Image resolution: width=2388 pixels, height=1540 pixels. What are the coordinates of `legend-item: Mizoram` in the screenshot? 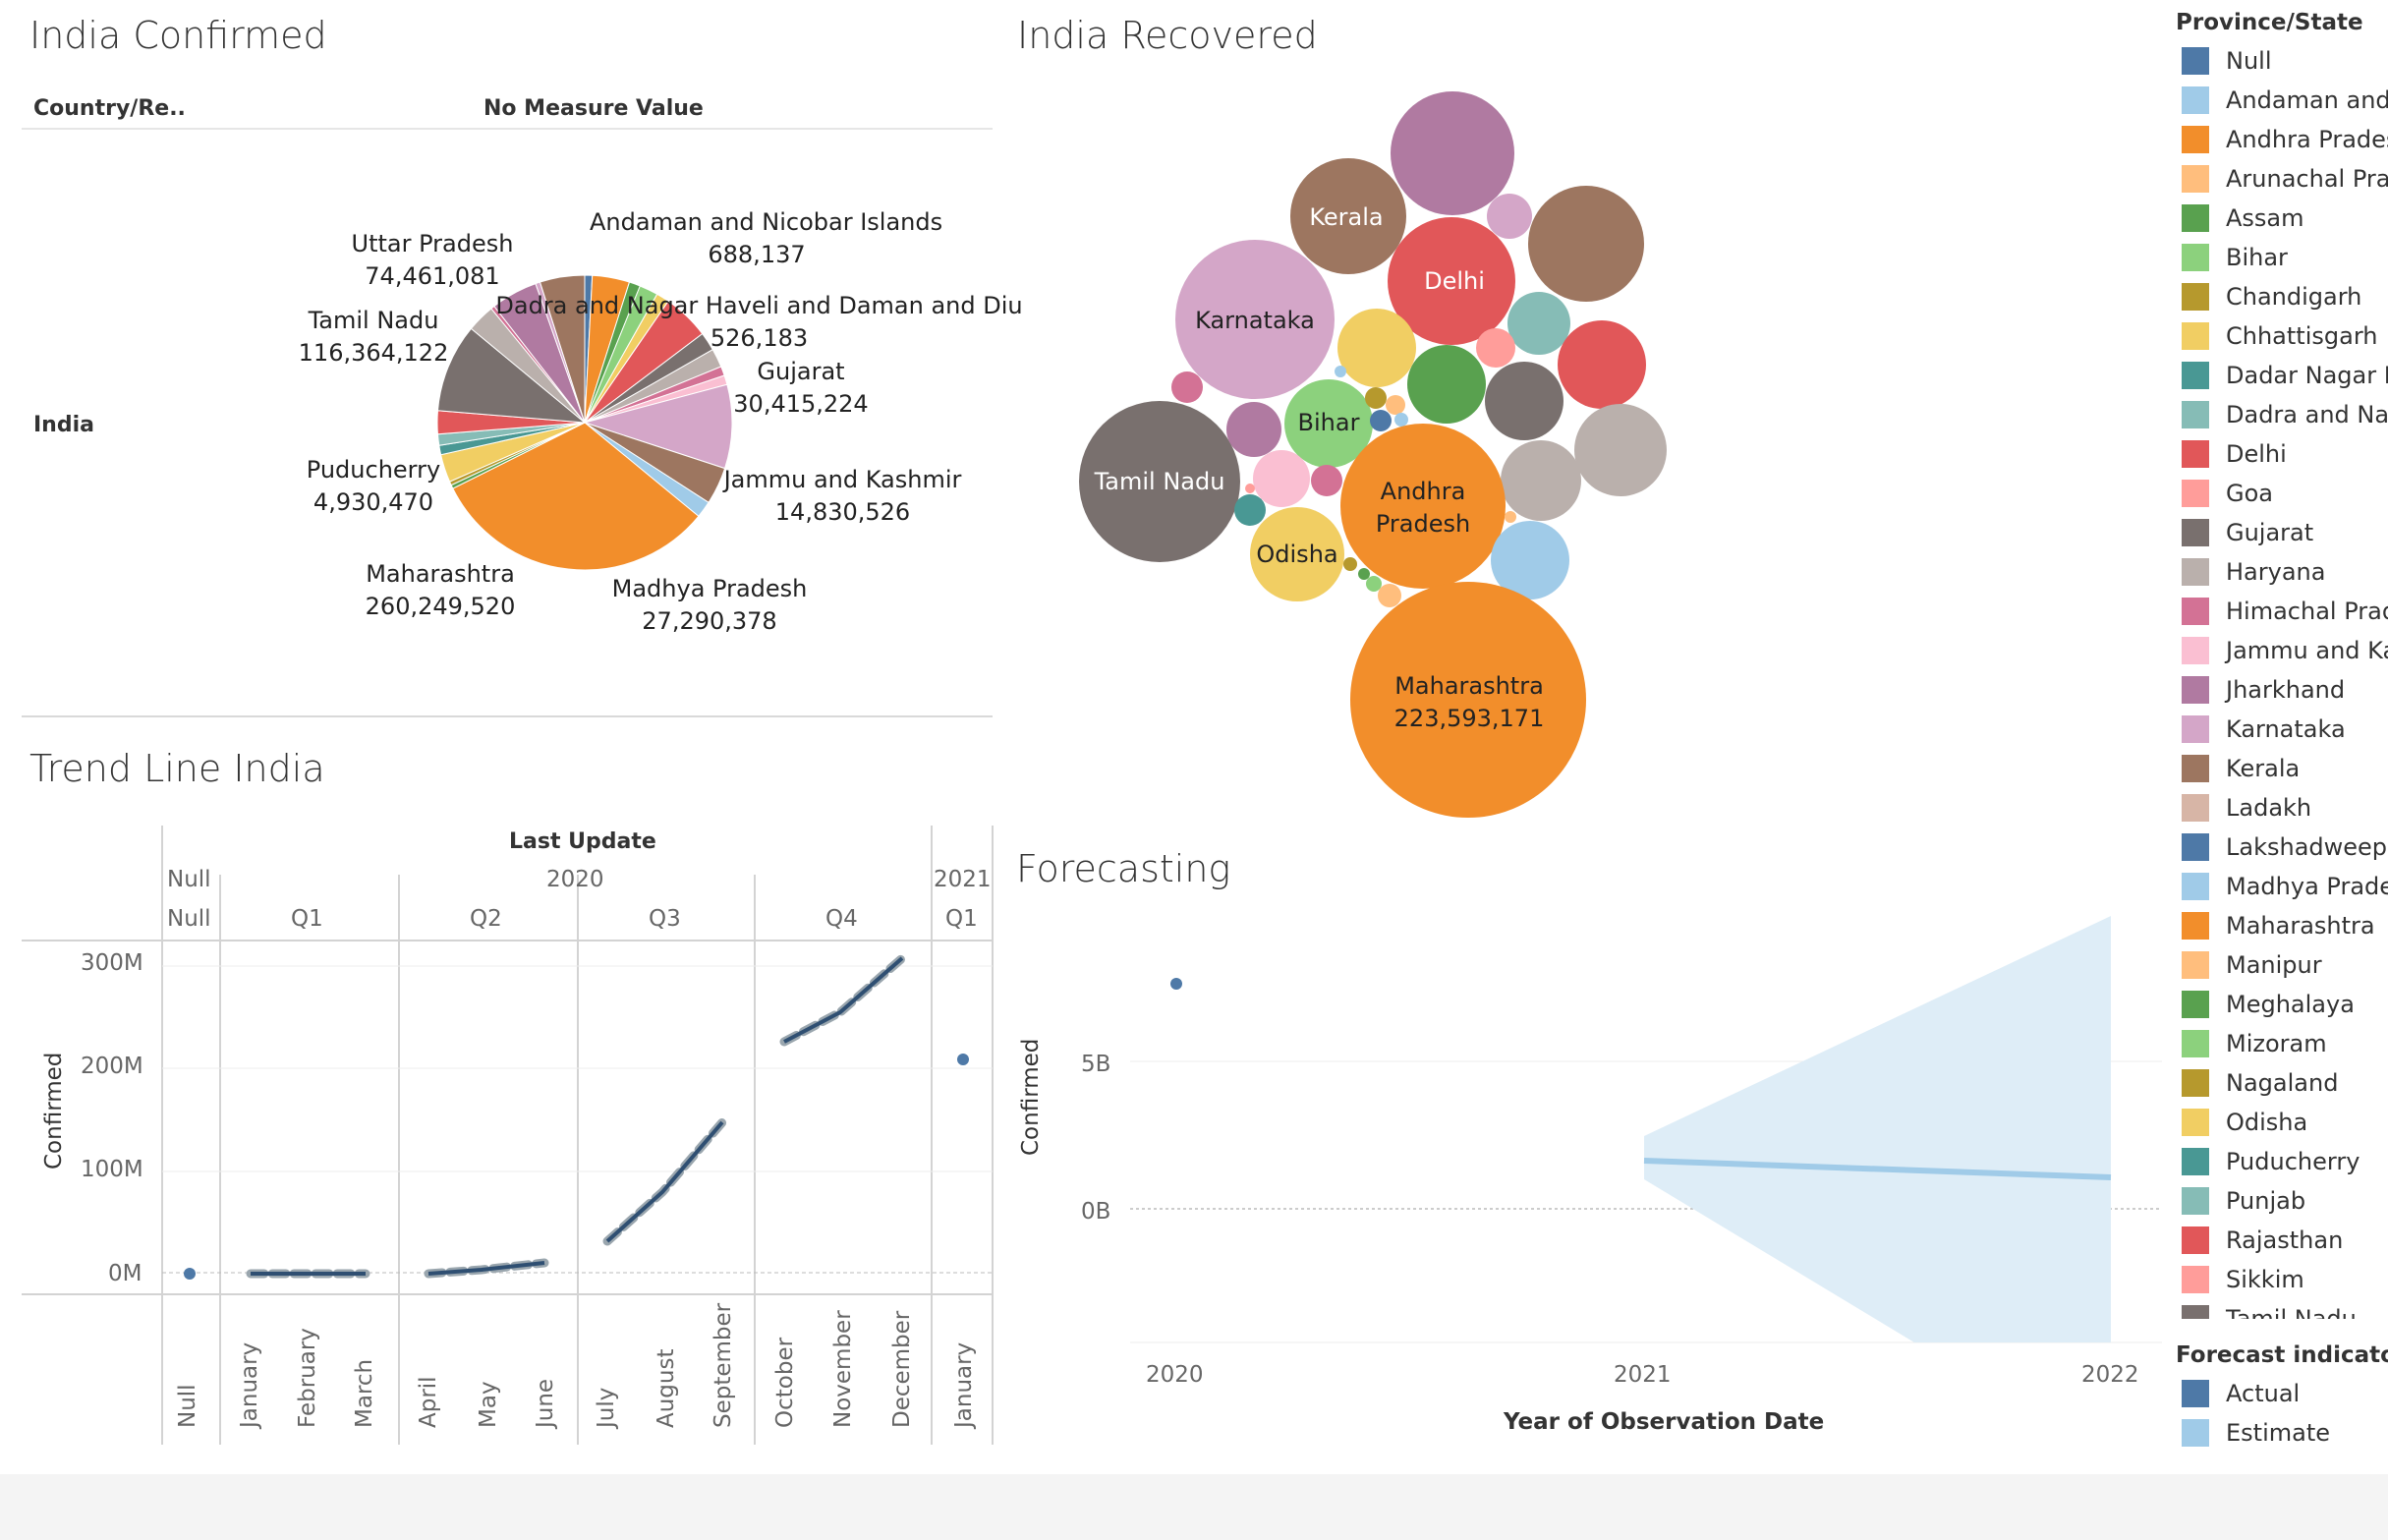 It's located at (2285, 1043).